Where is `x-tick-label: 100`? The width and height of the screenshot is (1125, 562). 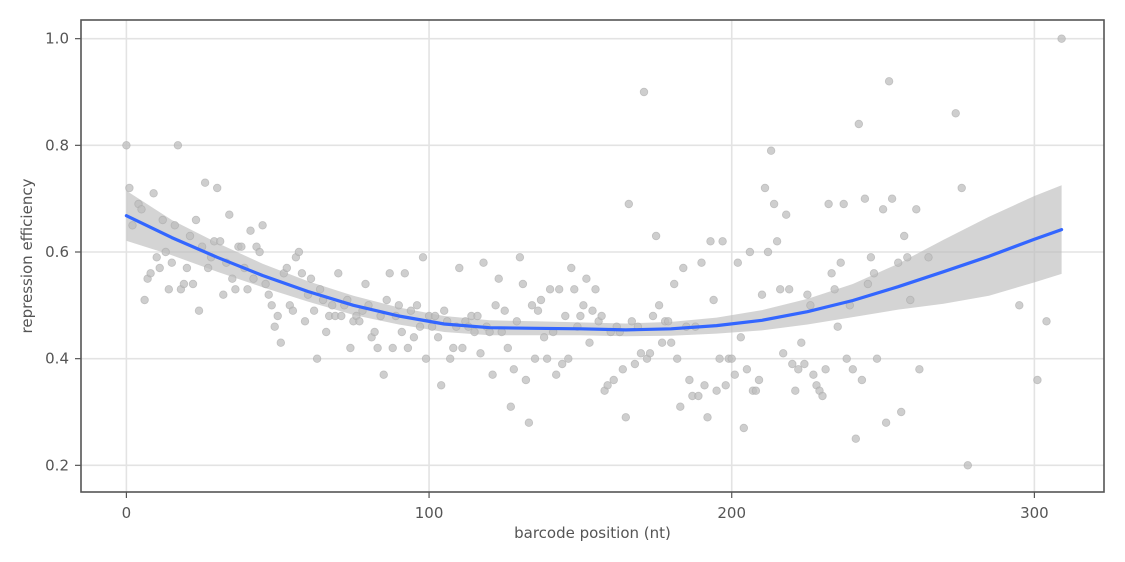 x-tick-label: 100 is located at coordinates (429, 513).